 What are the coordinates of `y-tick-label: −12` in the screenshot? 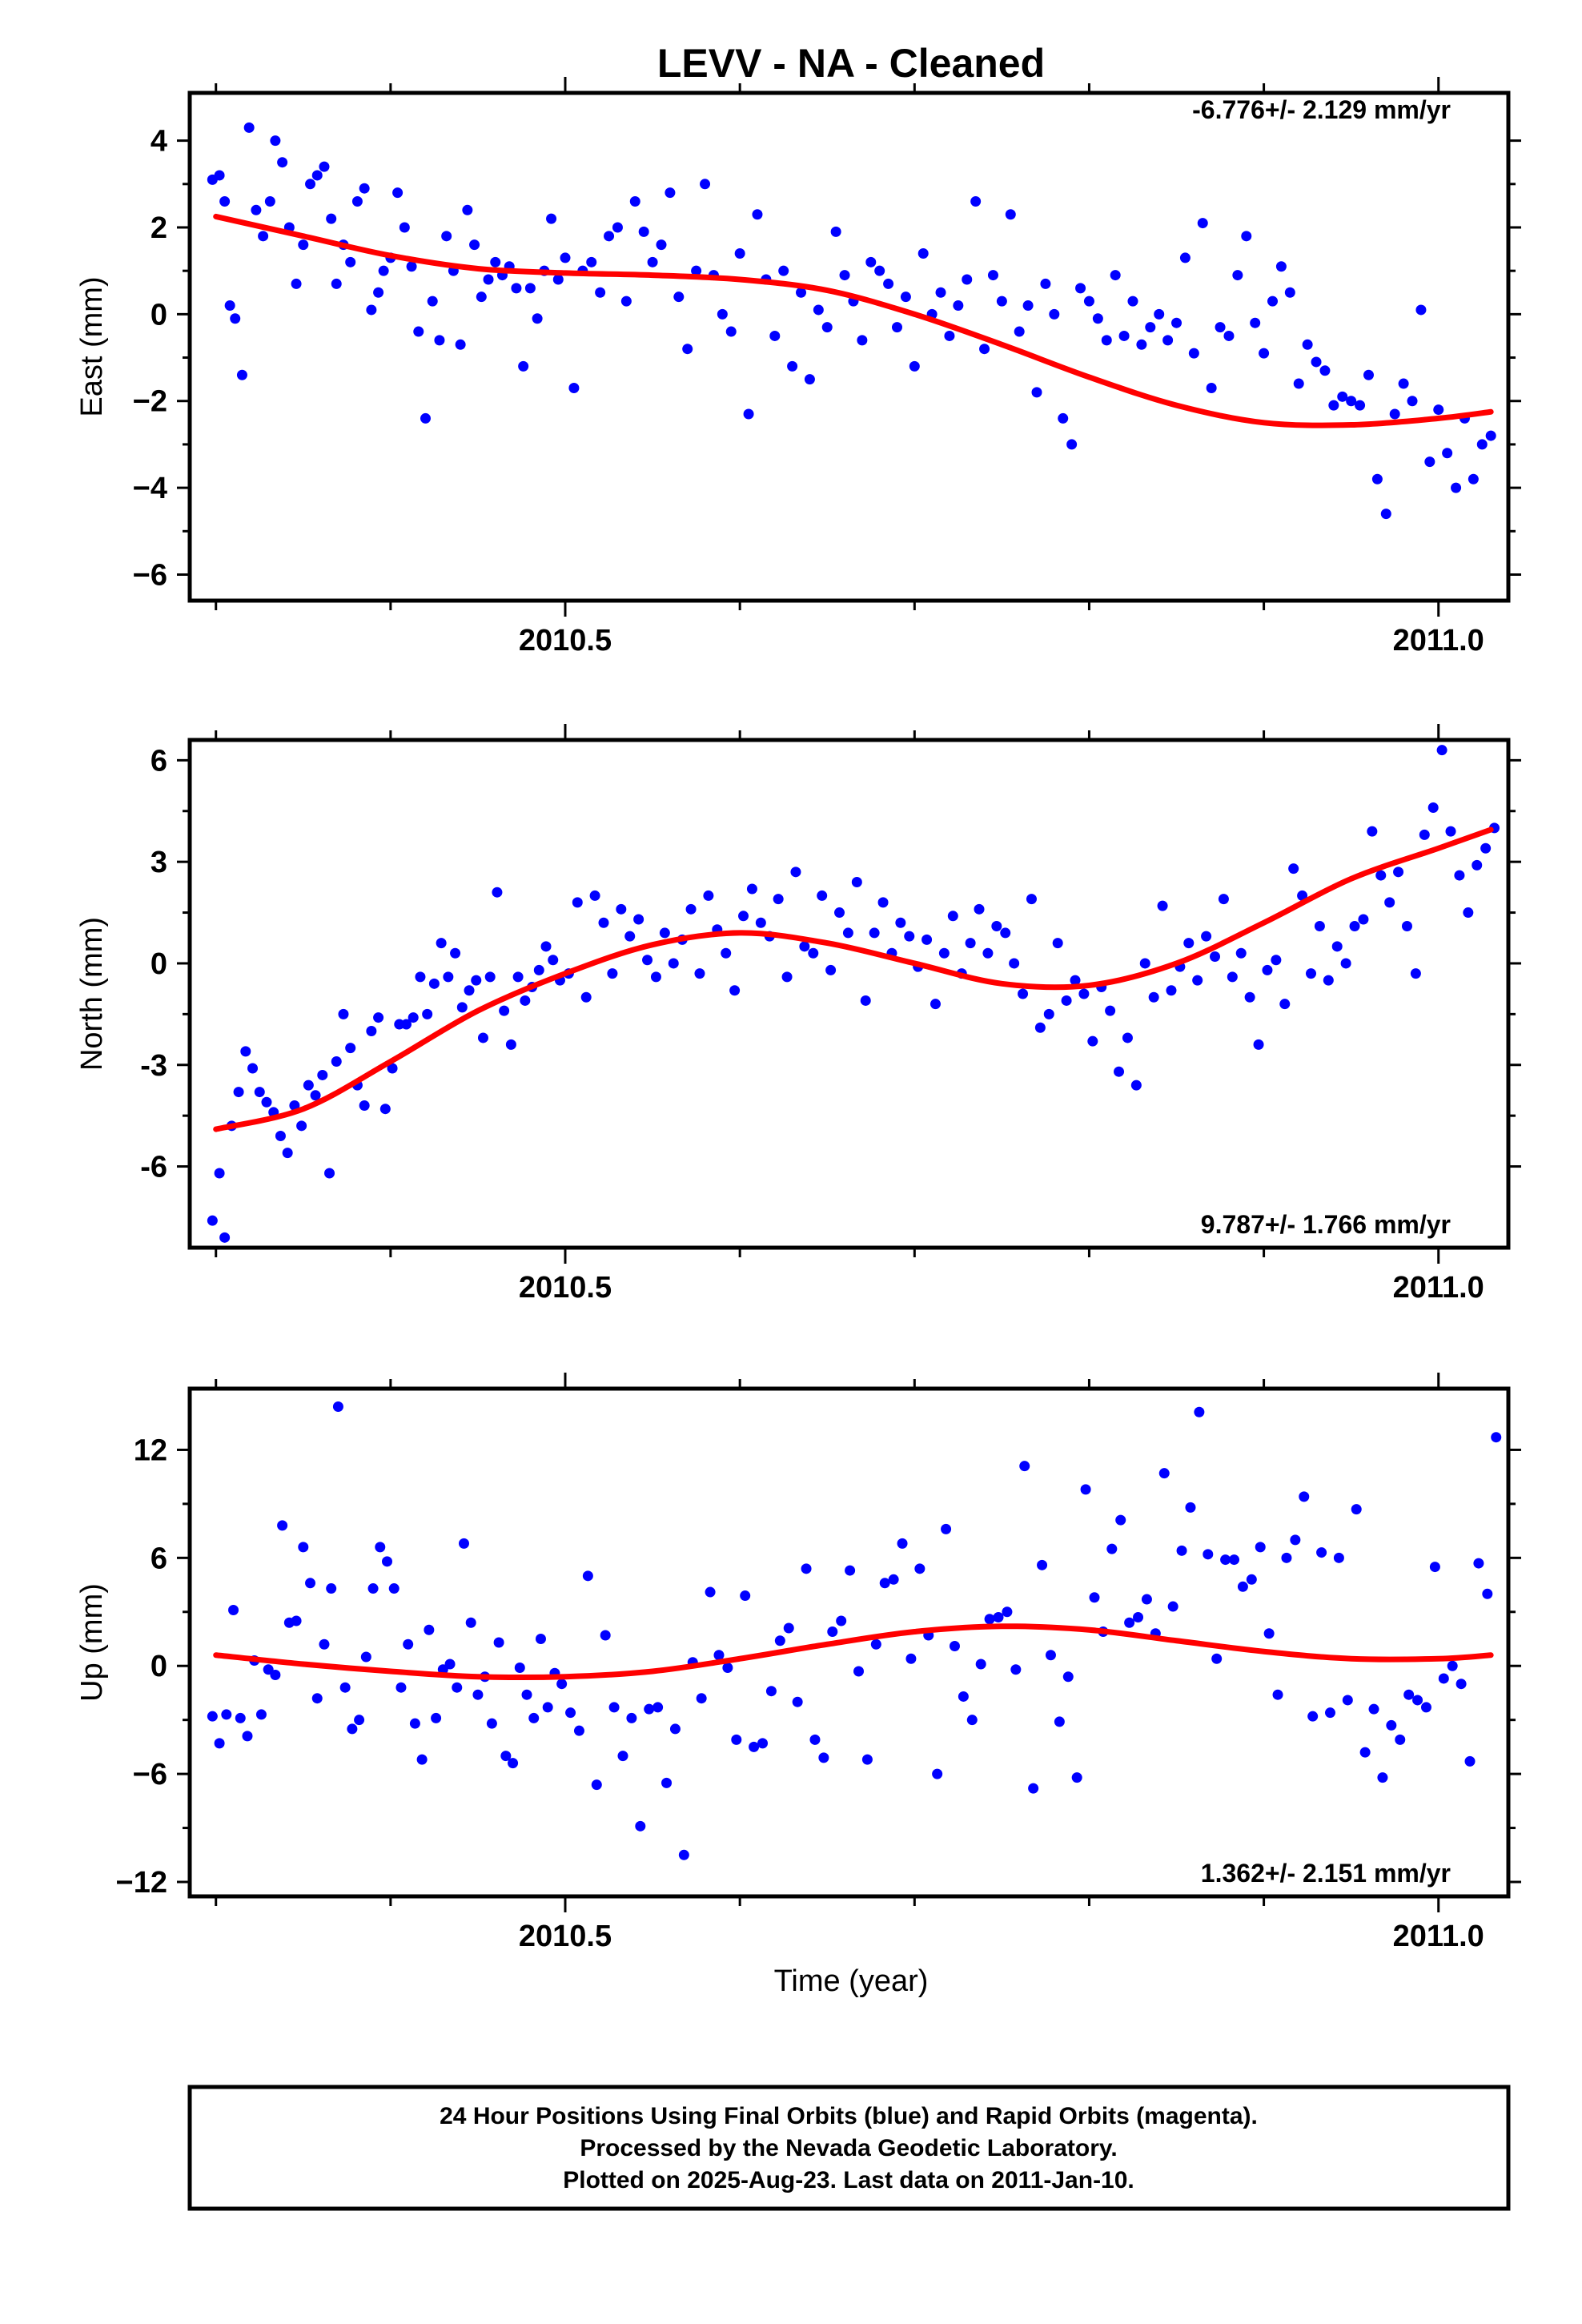 It's located at (141, 1883).